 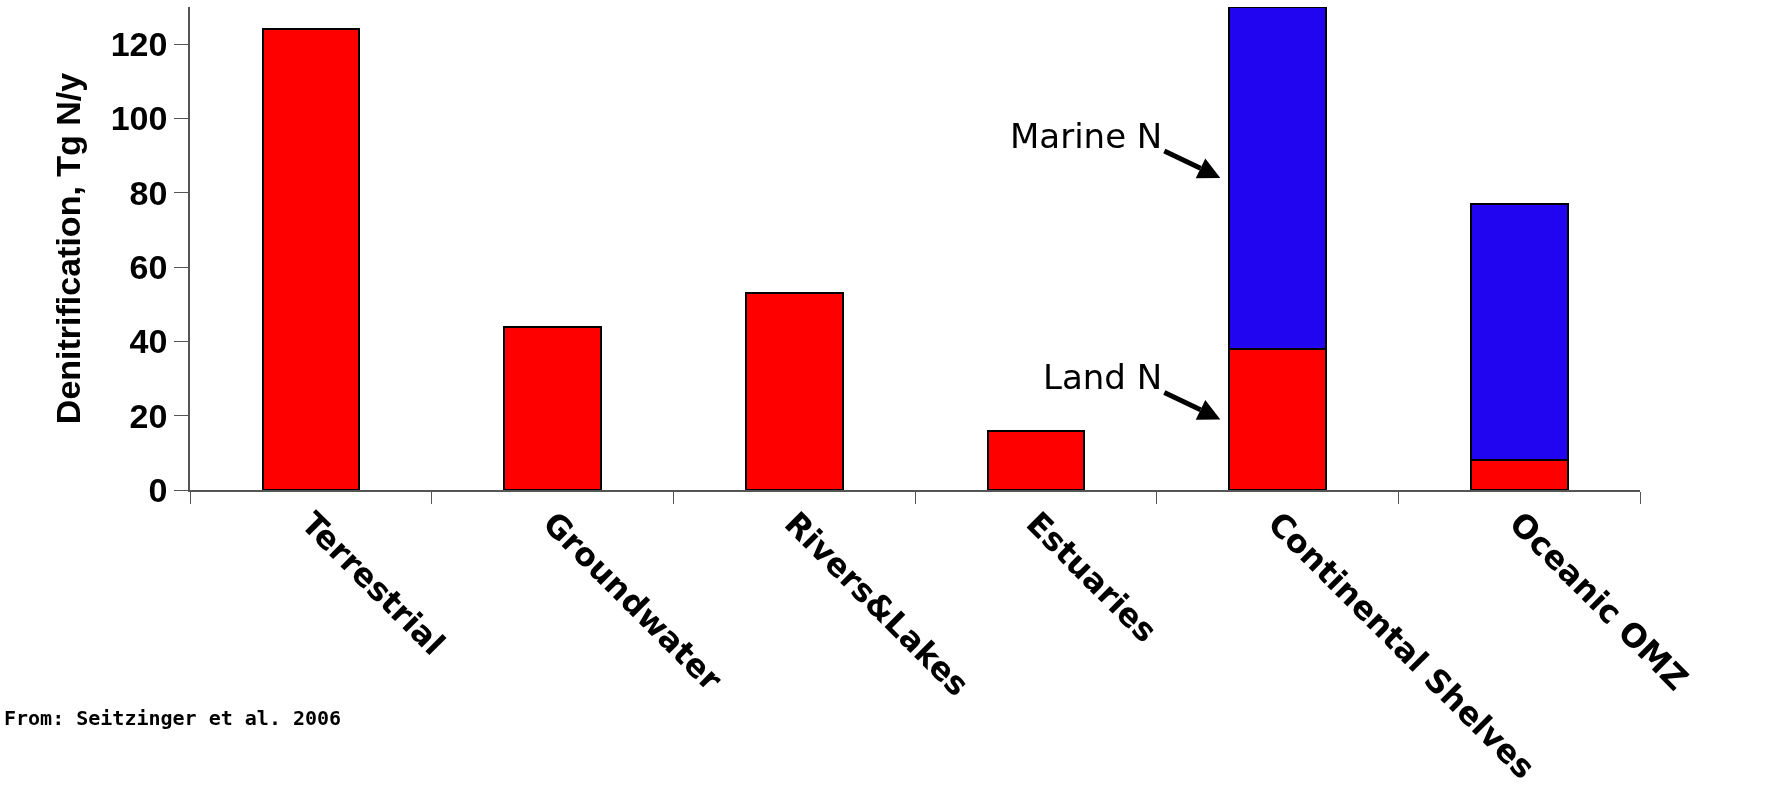 I want to click on y-tick-label: 60, so click(x=148, y=266).